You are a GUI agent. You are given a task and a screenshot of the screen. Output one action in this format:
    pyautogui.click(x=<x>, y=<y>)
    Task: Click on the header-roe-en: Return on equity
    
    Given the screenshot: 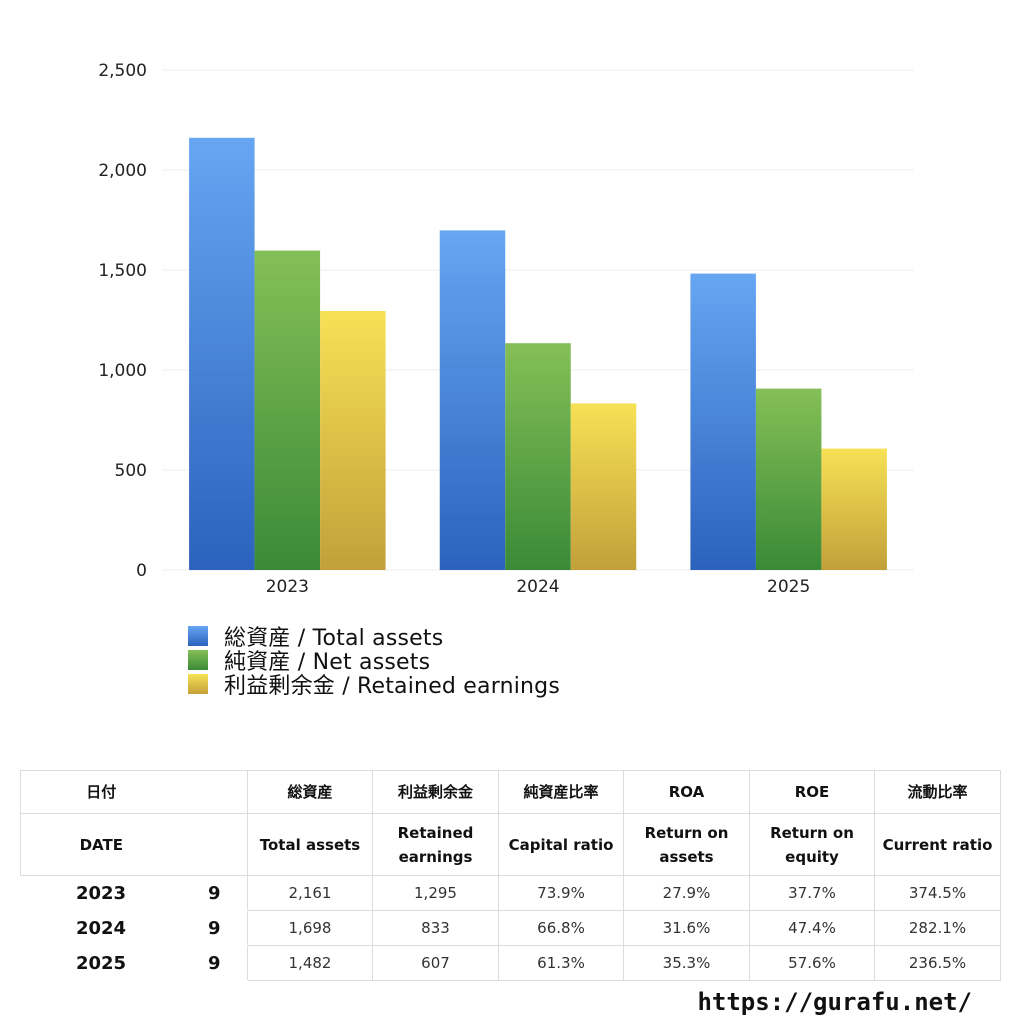 What is the action you would take?
    pyautogui.click(x=812, y=844)
    